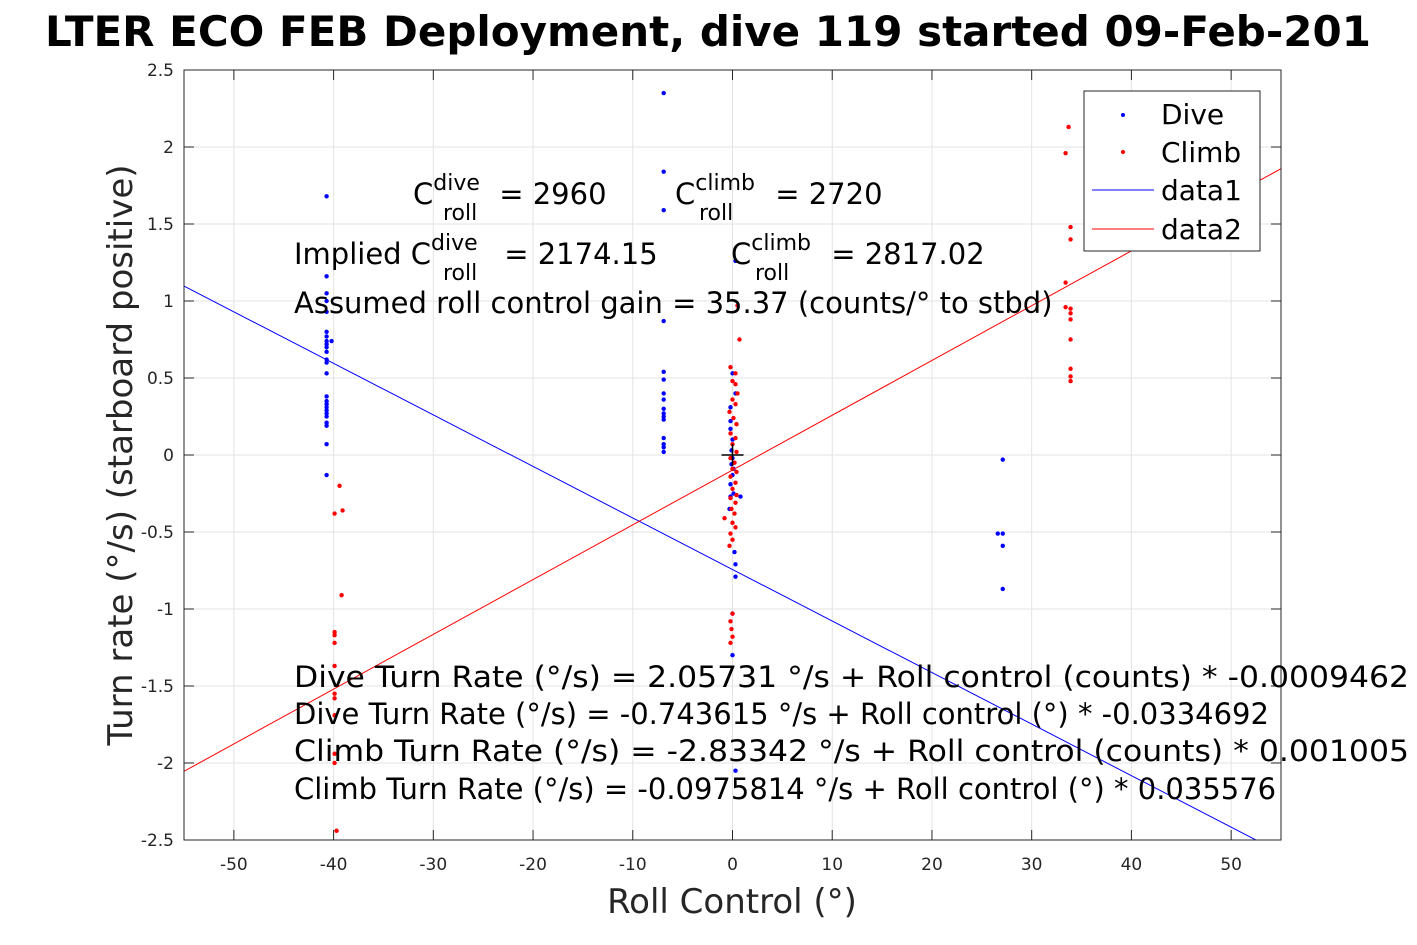  Describe the element at coordinates (932, 865) in the screenshot. I see `x-tick-label: 20` at that location.